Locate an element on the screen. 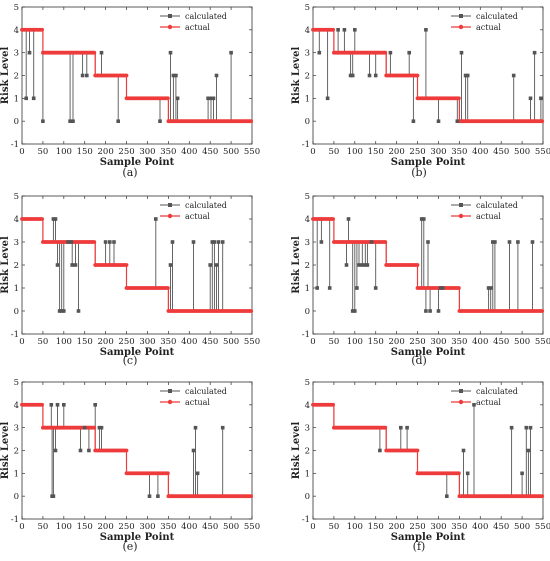 This screenshot has height=561, width=550. x-tick-label: 500 is located at coordinates (231, 342).